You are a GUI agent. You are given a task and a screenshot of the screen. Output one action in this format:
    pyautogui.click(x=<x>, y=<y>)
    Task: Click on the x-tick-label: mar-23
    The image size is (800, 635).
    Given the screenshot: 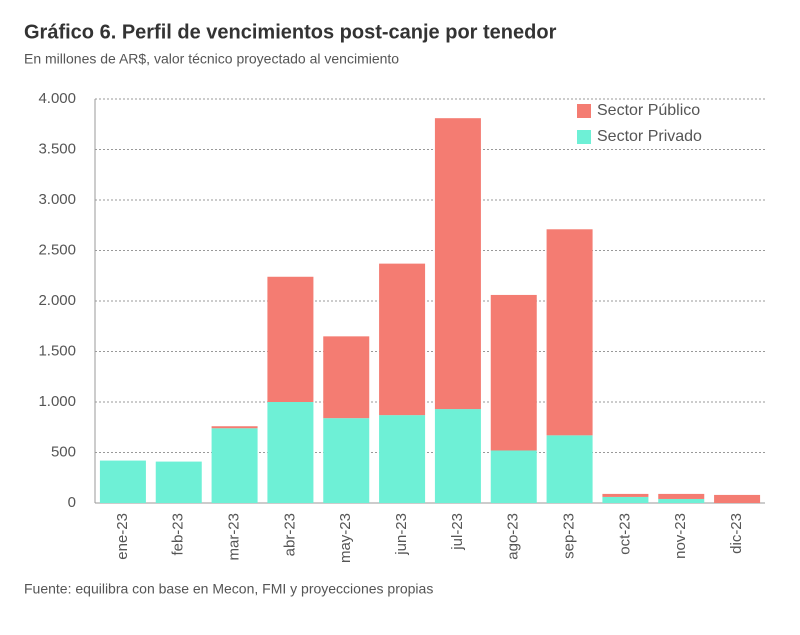 What is the action you would take?
    pyautogui.click(x=234, y=537)
    